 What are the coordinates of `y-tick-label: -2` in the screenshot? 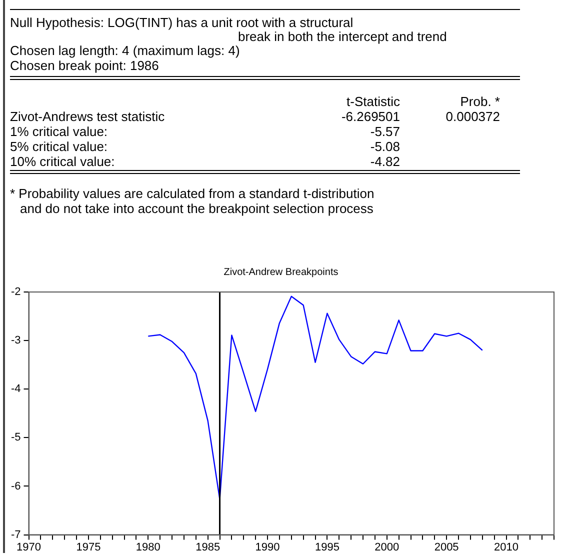 It's located at (16, 292).